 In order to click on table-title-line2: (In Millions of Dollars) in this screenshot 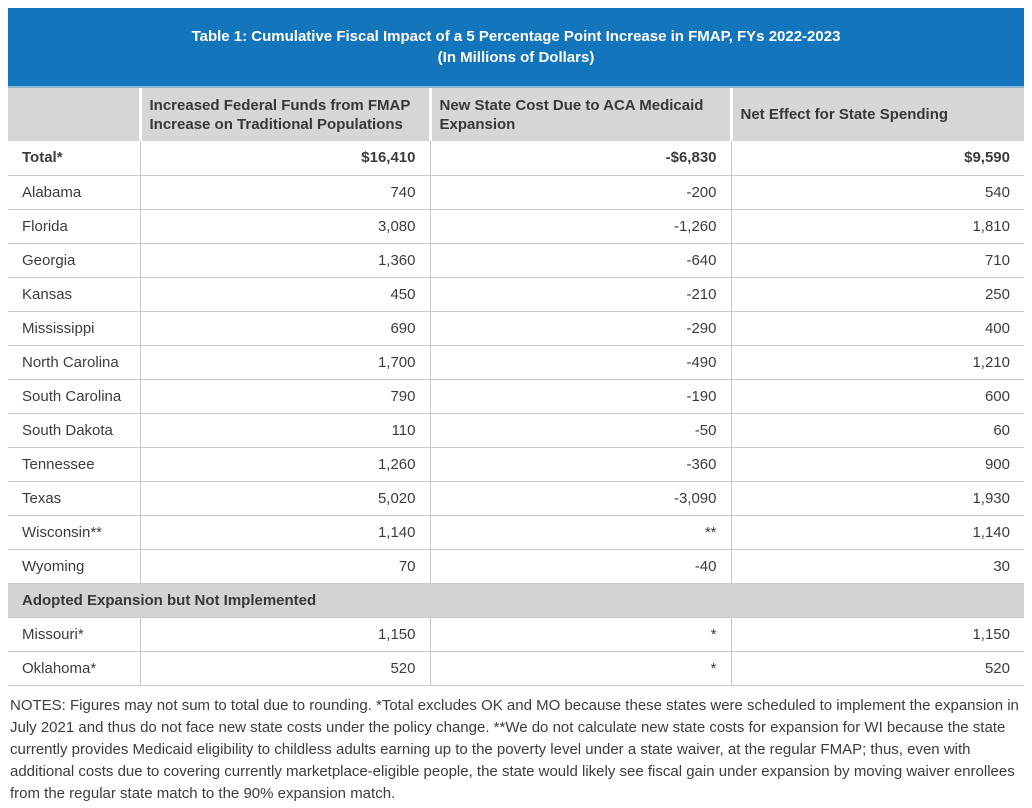, I will do `click(516, 57)`.